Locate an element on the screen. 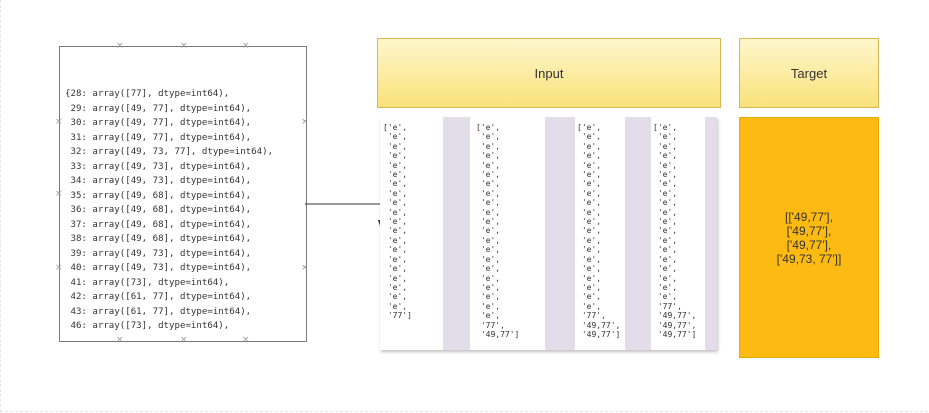 Image resolution: width=929 pixels, height=413 pixels. input-header: Input is located at coordinates (549, 73).